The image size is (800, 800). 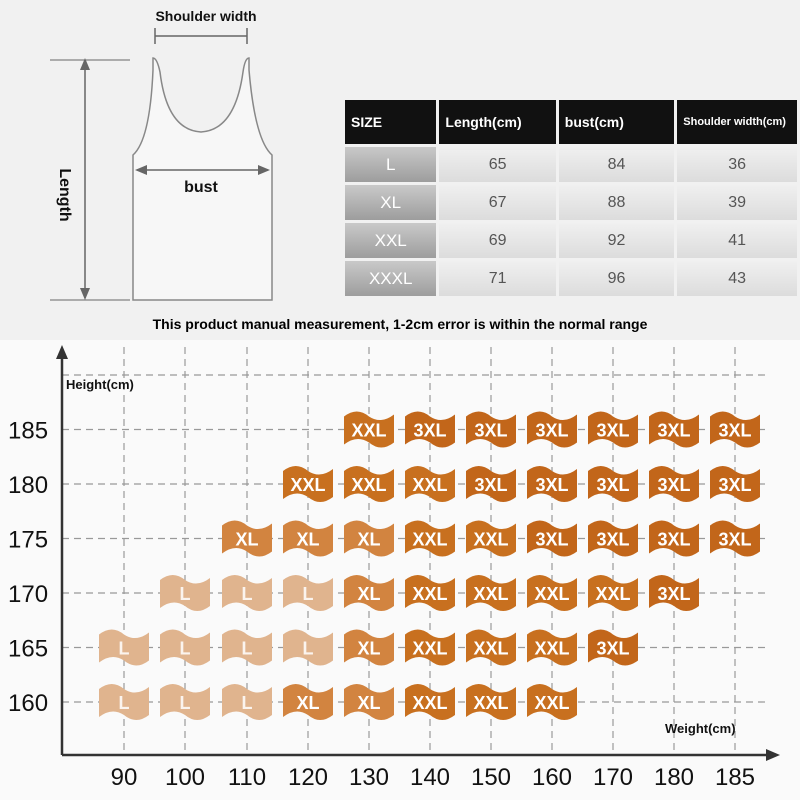 What do you see at coordinates (737, 240) in the screenshot?
I see `shoulder-cell: 41` at bounding box center [737, 240].